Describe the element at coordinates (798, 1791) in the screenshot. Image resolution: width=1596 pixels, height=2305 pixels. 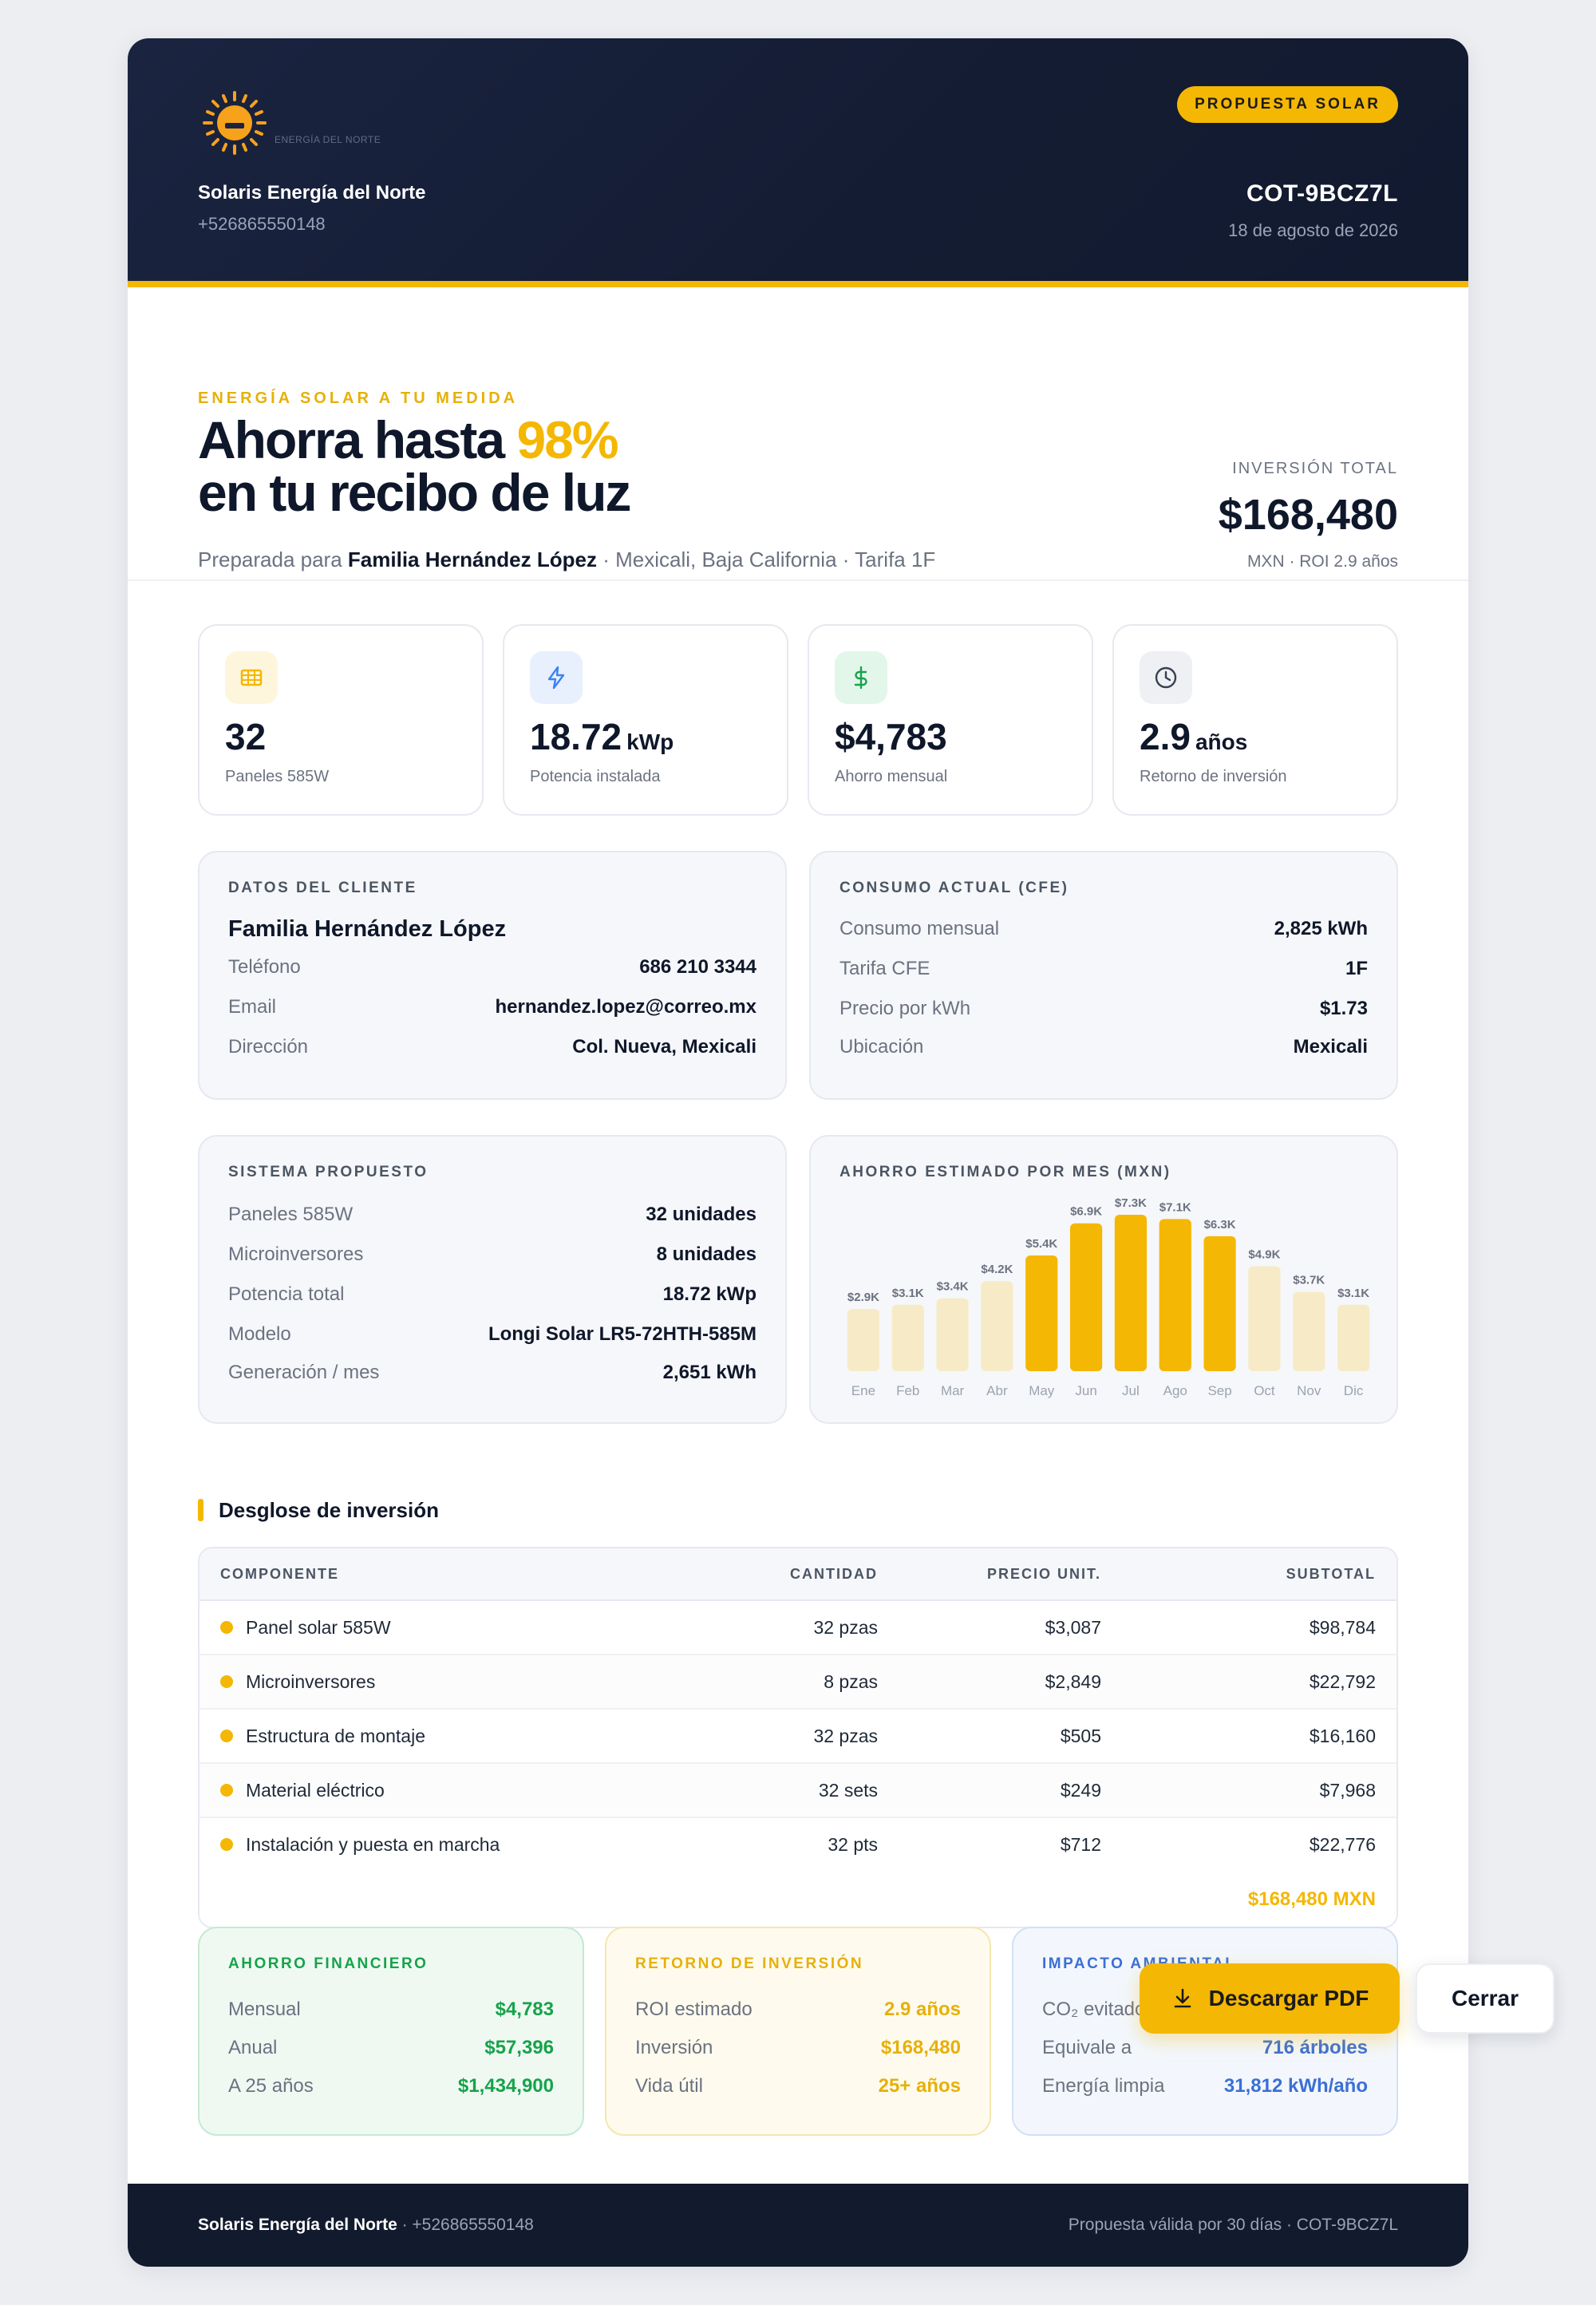
I see `table-row: Material eléctrico 32 sets $249 $7,968` at that location.